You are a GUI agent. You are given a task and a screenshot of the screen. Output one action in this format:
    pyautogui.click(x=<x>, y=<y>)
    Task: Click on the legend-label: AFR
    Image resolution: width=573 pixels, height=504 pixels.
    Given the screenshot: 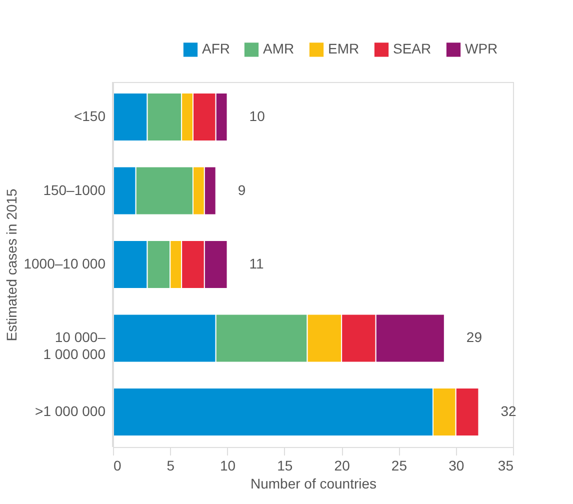 What is the action you would take?
    pyautogui.click(x=216, y=48)
    